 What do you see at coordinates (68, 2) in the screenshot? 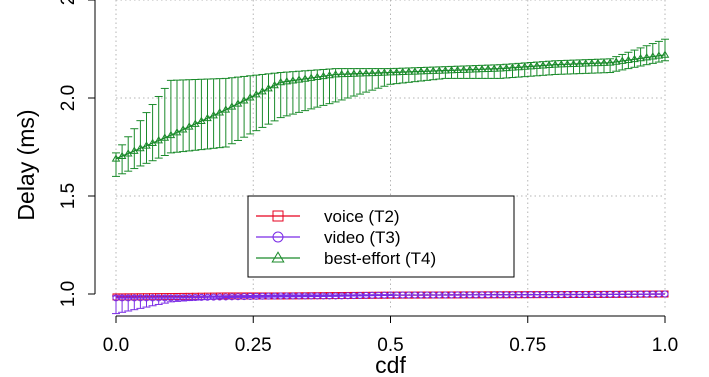
I see `y-tick-label: 2` at bounding box center [68, 2].